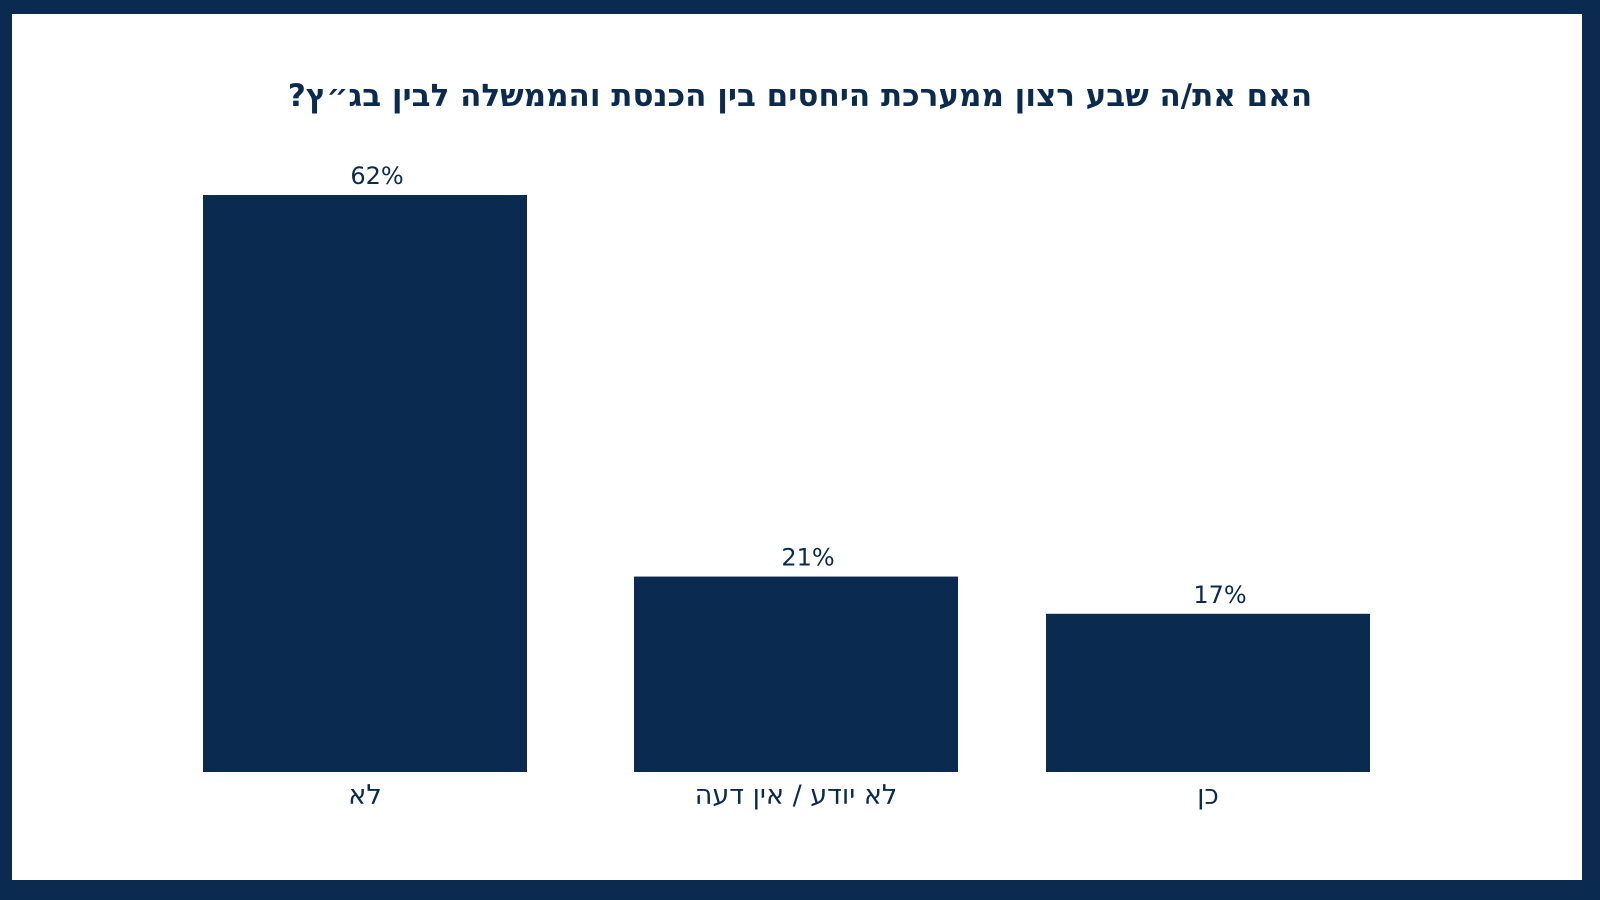 This screenshot has height=900, width=1600. Describe the element at coordinates (1219, 595) in the screenshot. I see `bar-value-label-3: 17%` at that location.